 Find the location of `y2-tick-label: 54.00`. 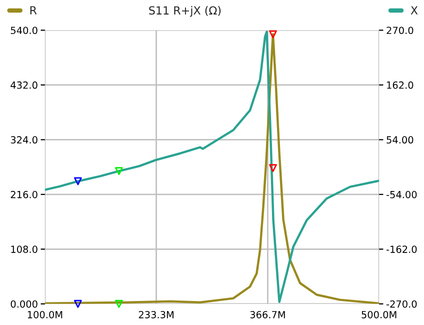

y2-tick-label: 54.00 is located at coordinates (400, 140).